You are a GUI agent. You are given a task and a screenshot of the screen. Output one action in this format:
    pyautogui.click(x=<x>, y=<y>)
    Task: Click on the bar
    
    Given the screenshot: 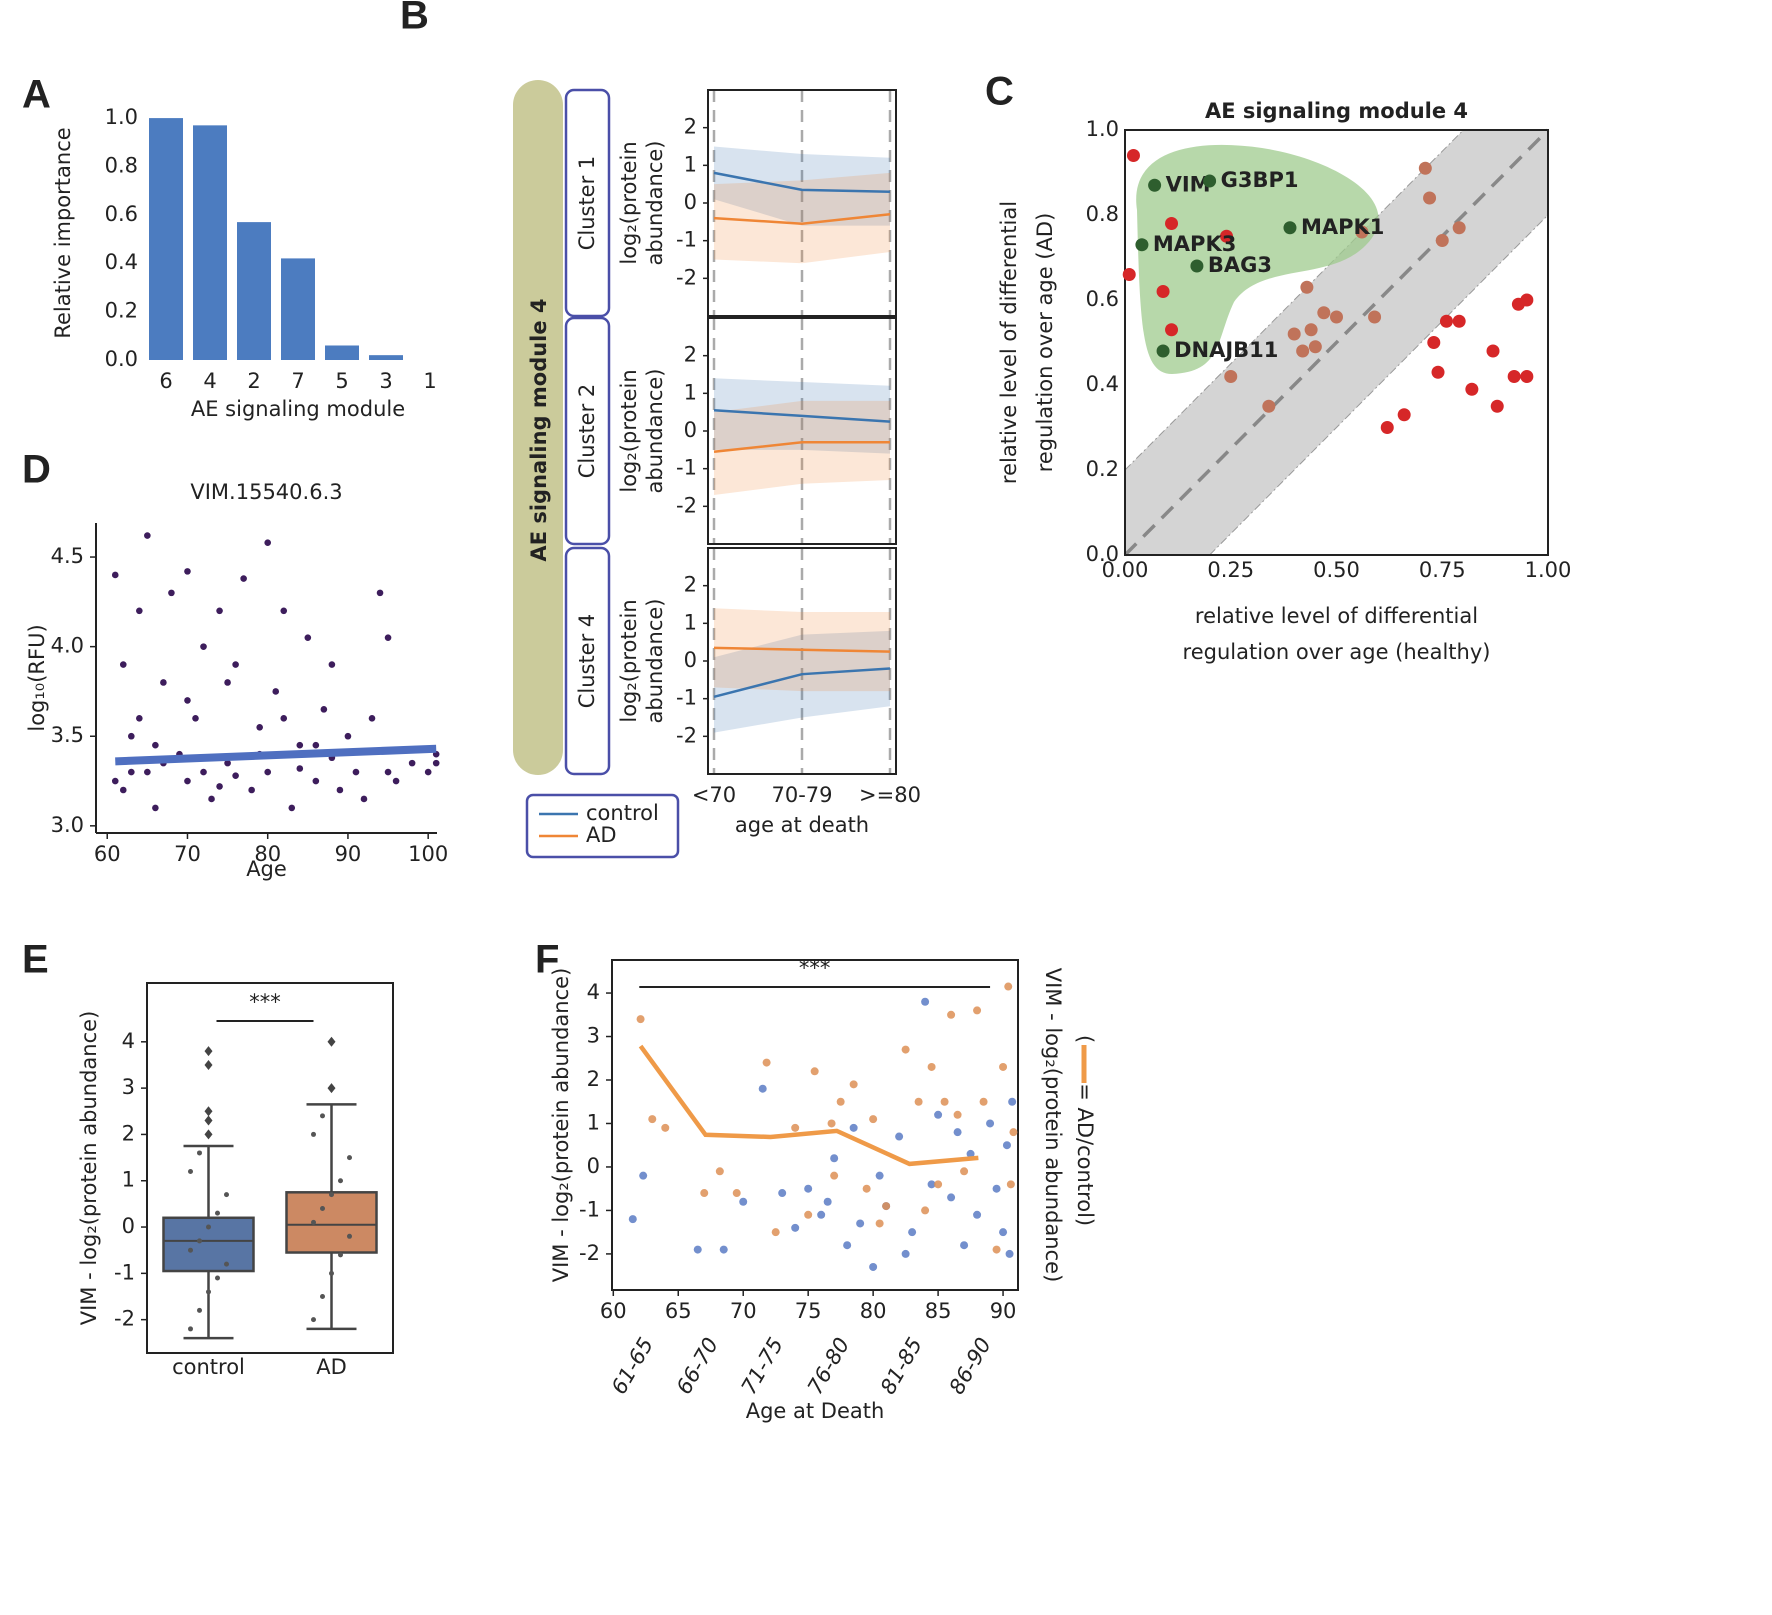 What is the action you would take?
    pyautogui.click(x=342, y=352)
    